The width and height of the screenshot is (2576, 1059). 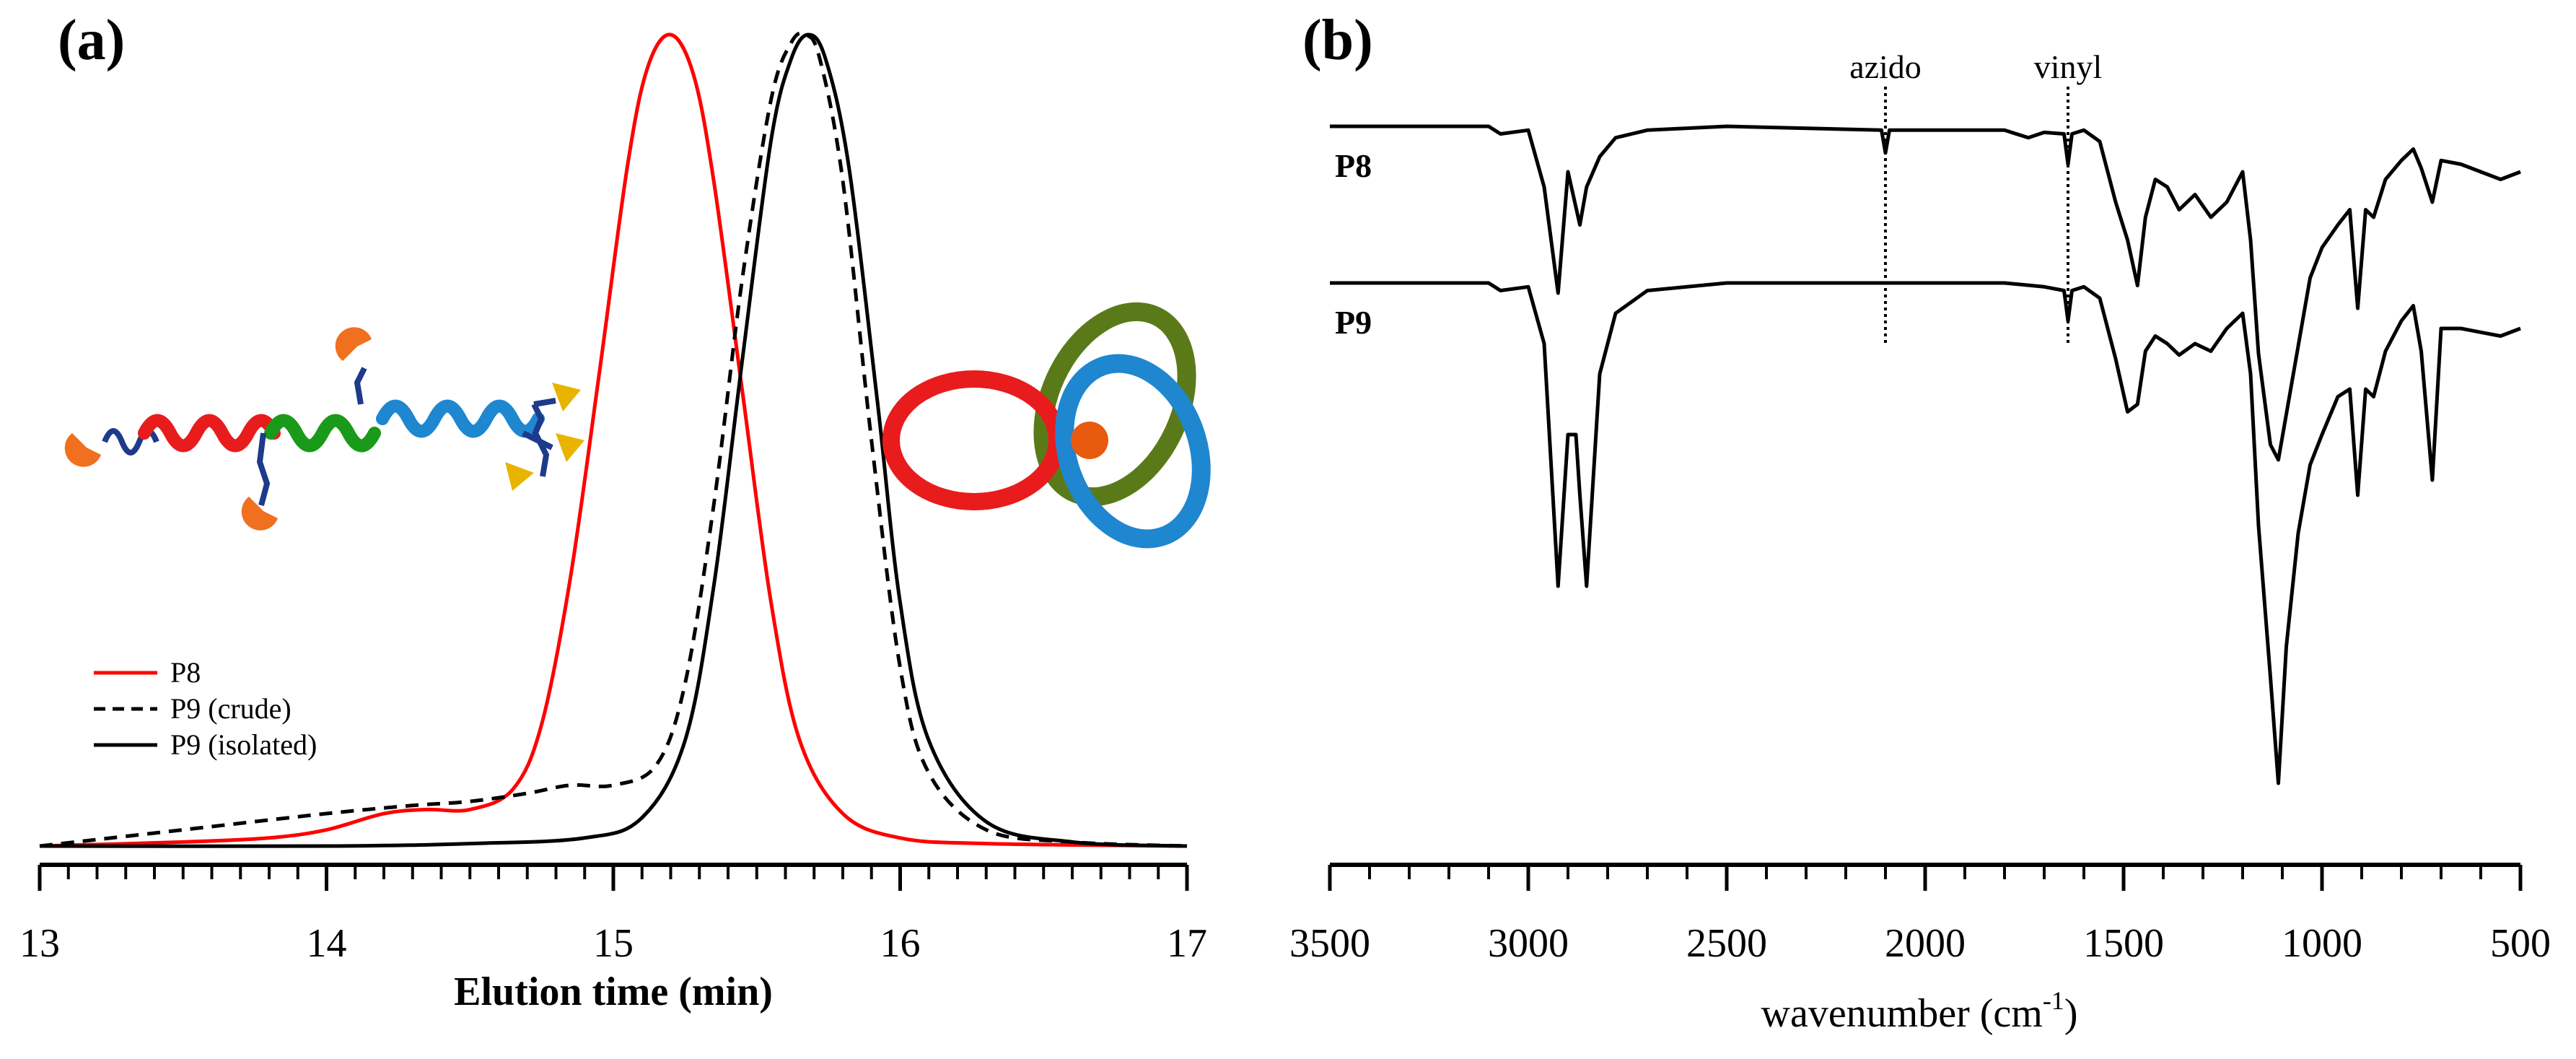 What do you see at coordinates (1885, 66) in the screenshot?
I see `annotation-label-azido: azido` at bounding box center [1885, 66].